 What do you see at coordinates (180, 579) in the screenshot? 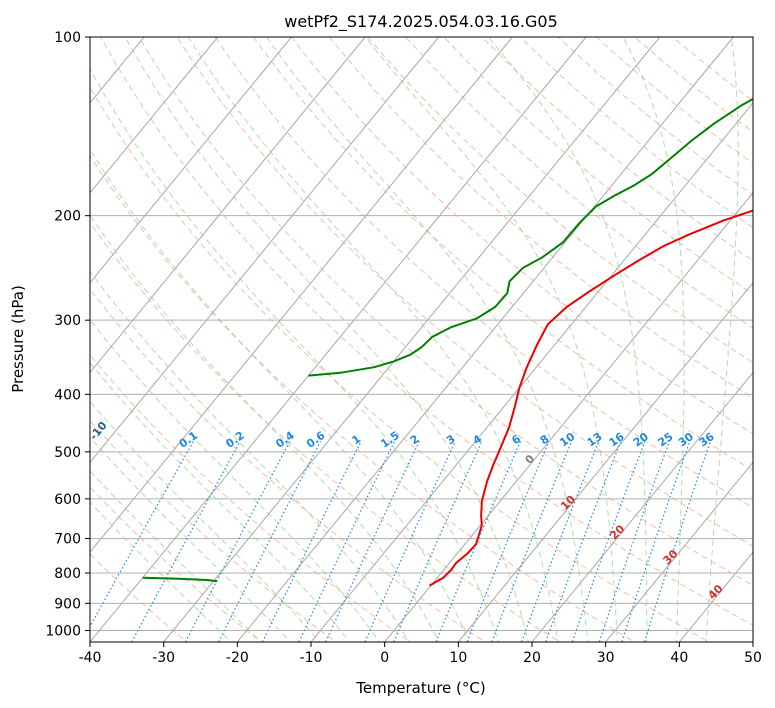
I see `dewpoint-profile-line` at bounding box center [180, 579].